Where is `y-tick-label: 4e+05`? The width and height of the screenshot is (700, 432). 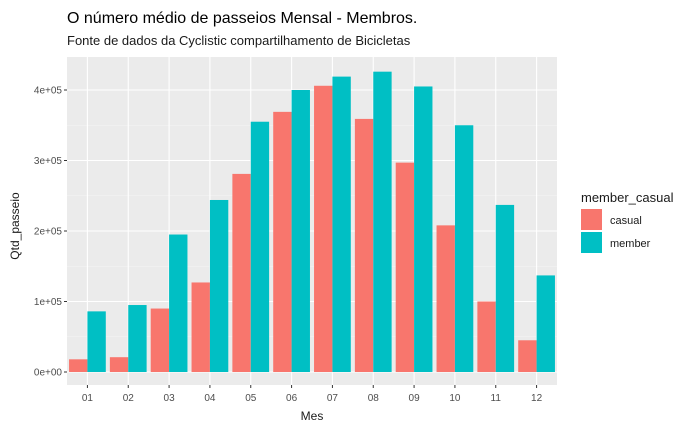 y-tick-label: 4e+05 is located at coordinates (48, 91).